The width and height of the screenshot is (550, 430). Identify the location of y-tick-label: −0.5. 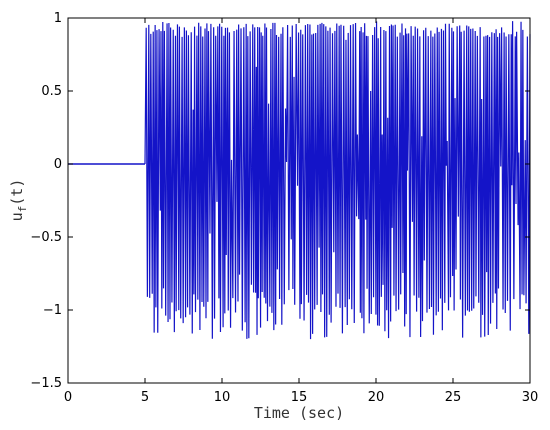
(46, 237).